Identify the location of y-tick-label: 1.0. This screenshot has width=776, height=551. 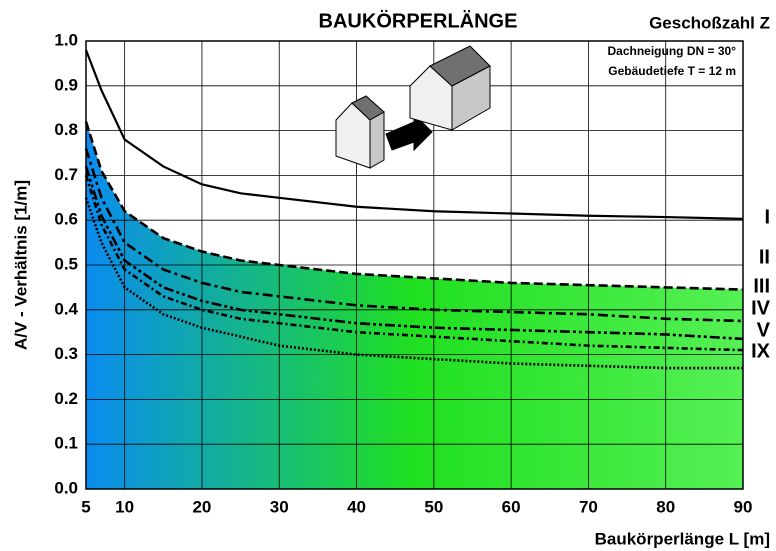
(66, 39).